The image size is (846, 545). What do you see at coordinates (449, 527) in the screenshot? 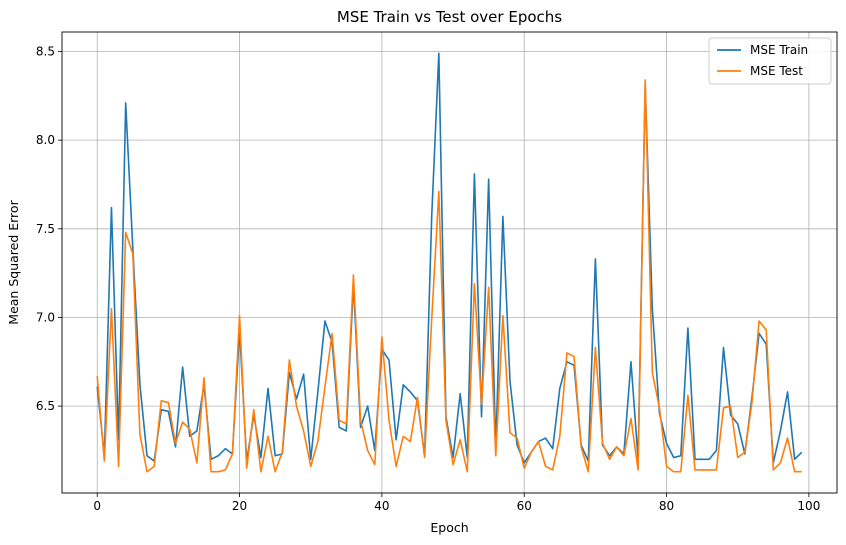
I see `x-axis-label: Epoch` at bounding box center [449, 527].